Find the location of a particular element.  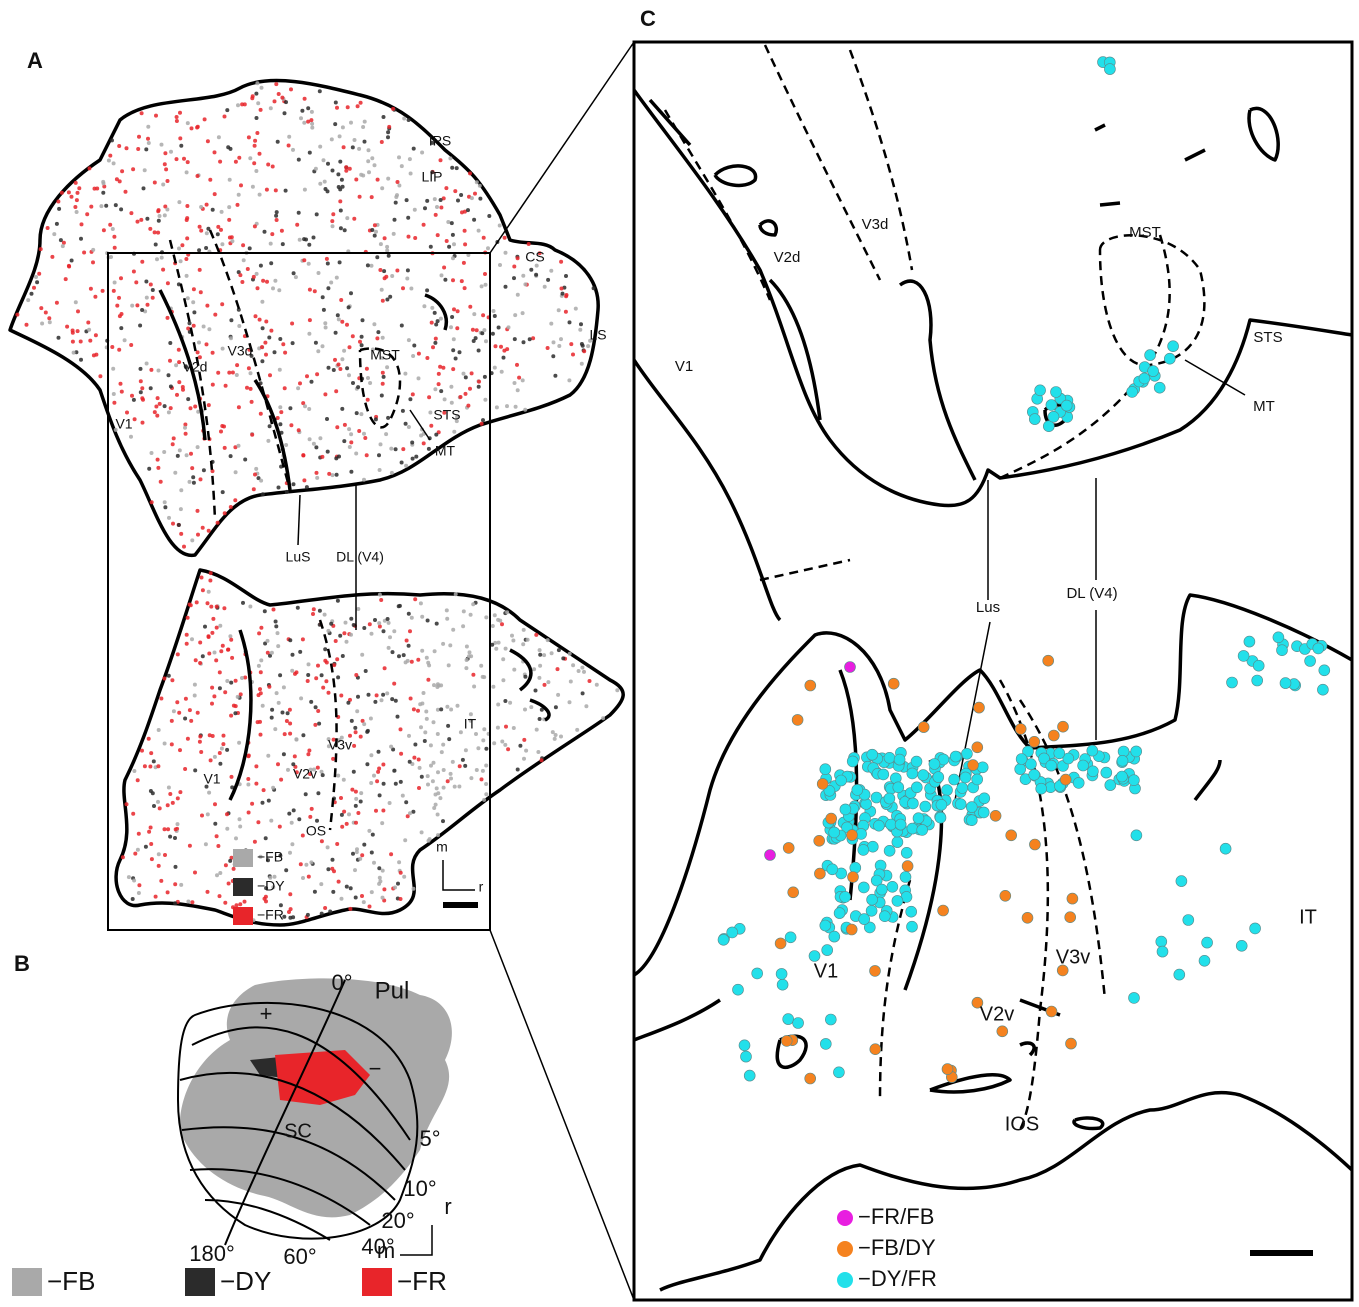

area-label: IOS is located at coordinates (1022, 1124).